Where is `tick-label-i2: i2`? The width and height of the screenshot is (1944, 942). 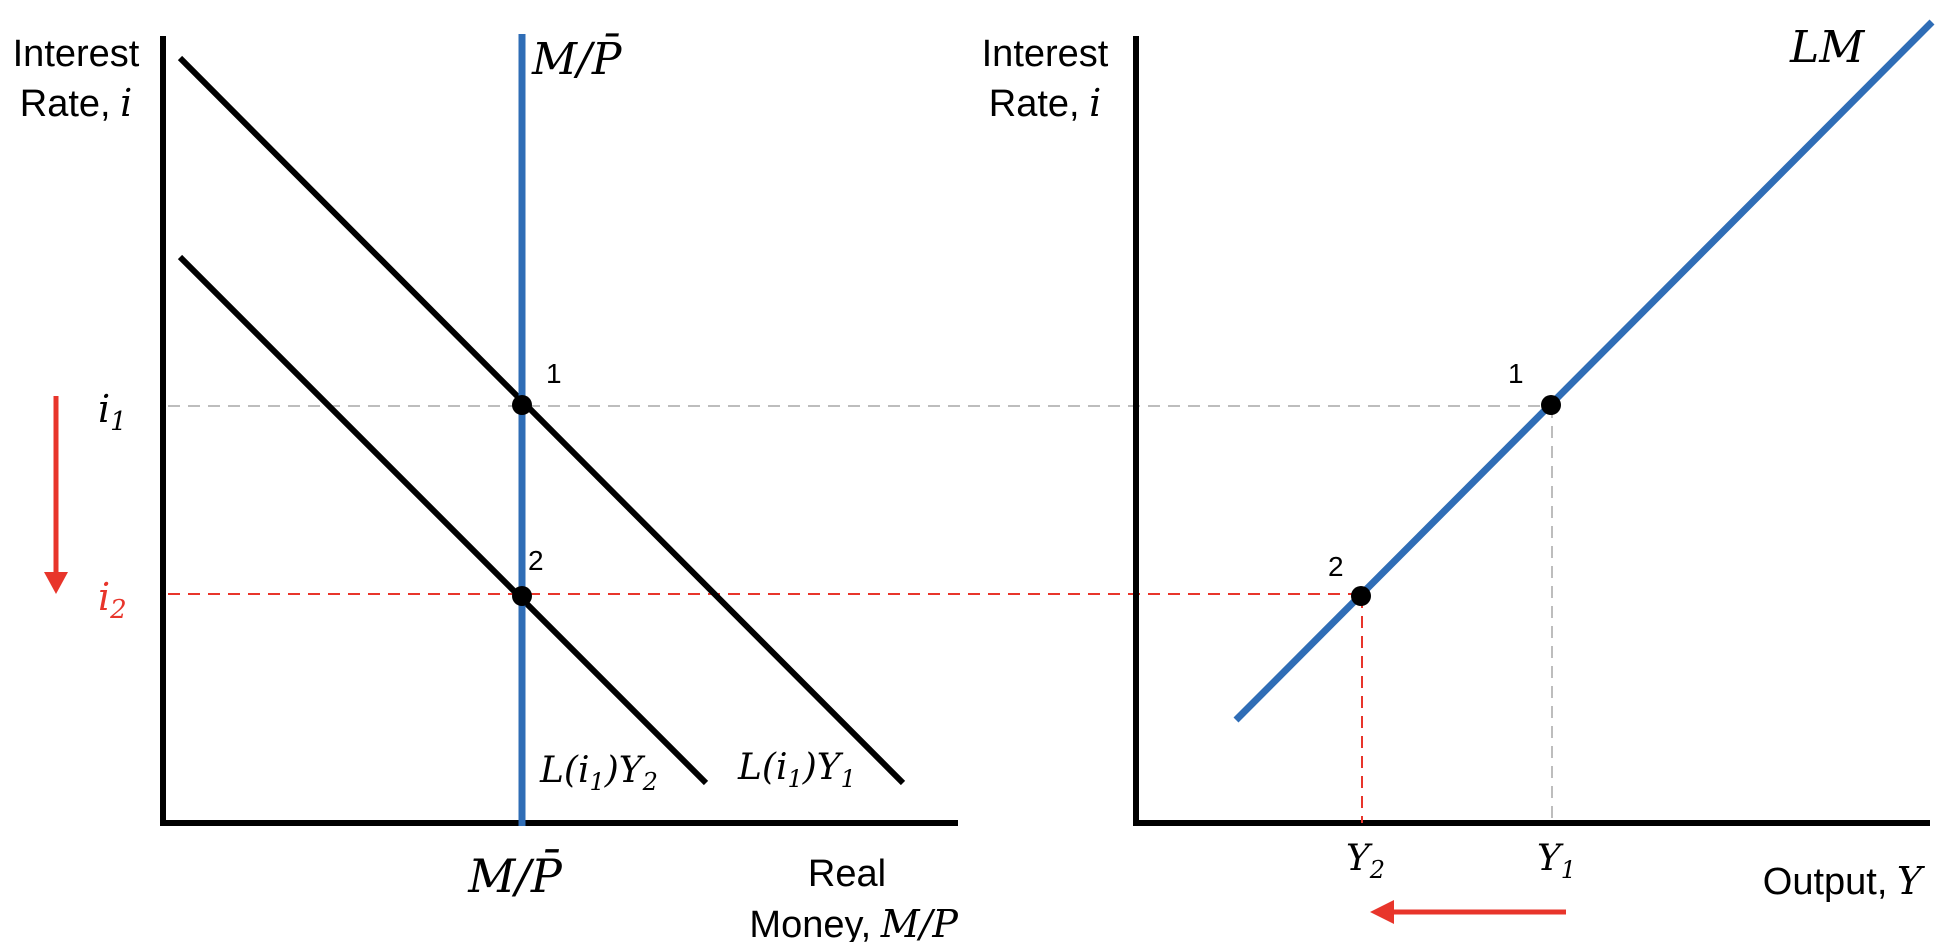 tick-label-i2: i2 is located at coordinates (112, 600).